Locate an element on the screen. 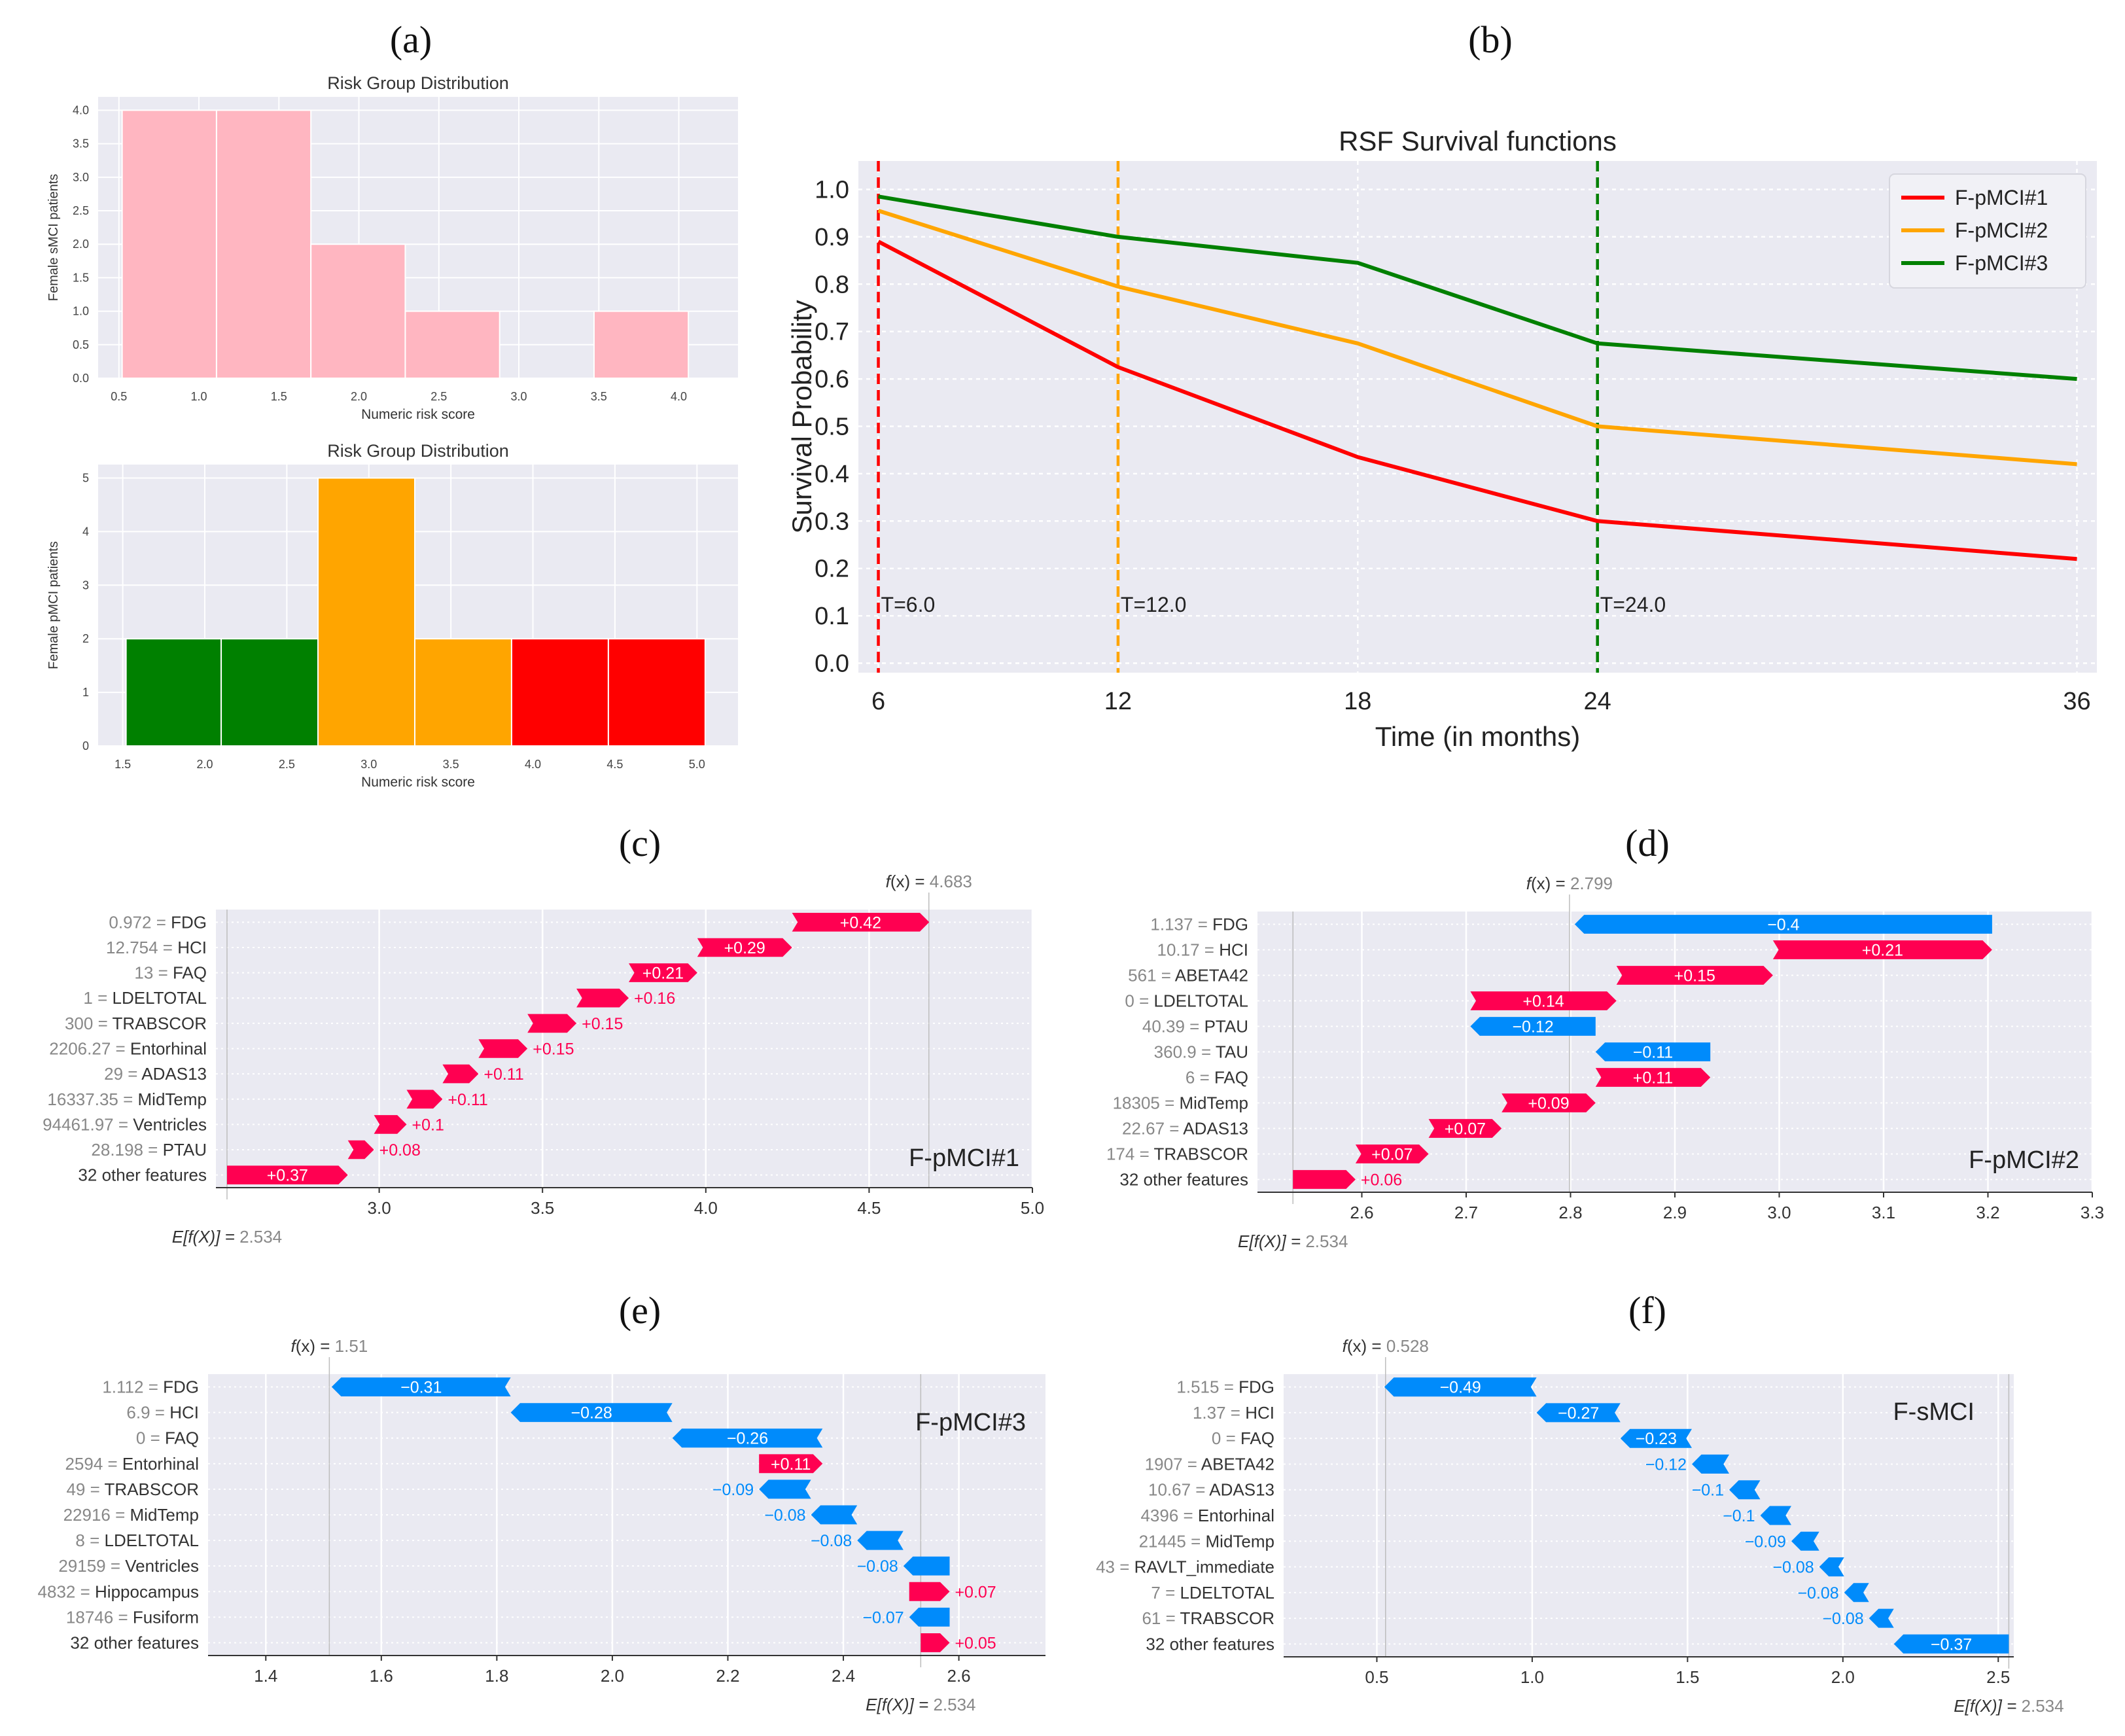 This screenshot has height=1736, width=2125. x-tick-label: 2.0 is located at coordinates (1843, 1677).